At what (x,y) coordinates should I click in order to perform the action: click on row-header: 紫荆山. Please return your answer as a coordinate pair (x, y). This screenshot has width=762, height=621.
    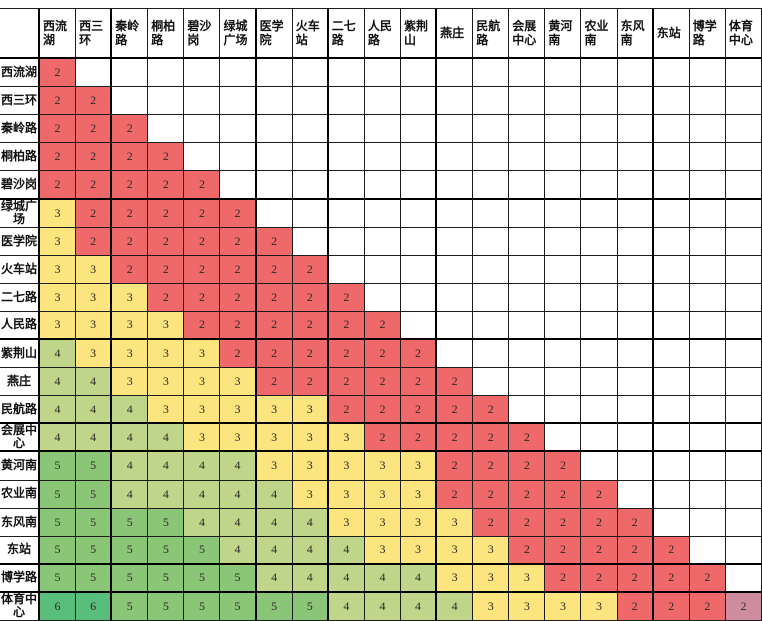
    Looking at the image, I should click on (20, 354).